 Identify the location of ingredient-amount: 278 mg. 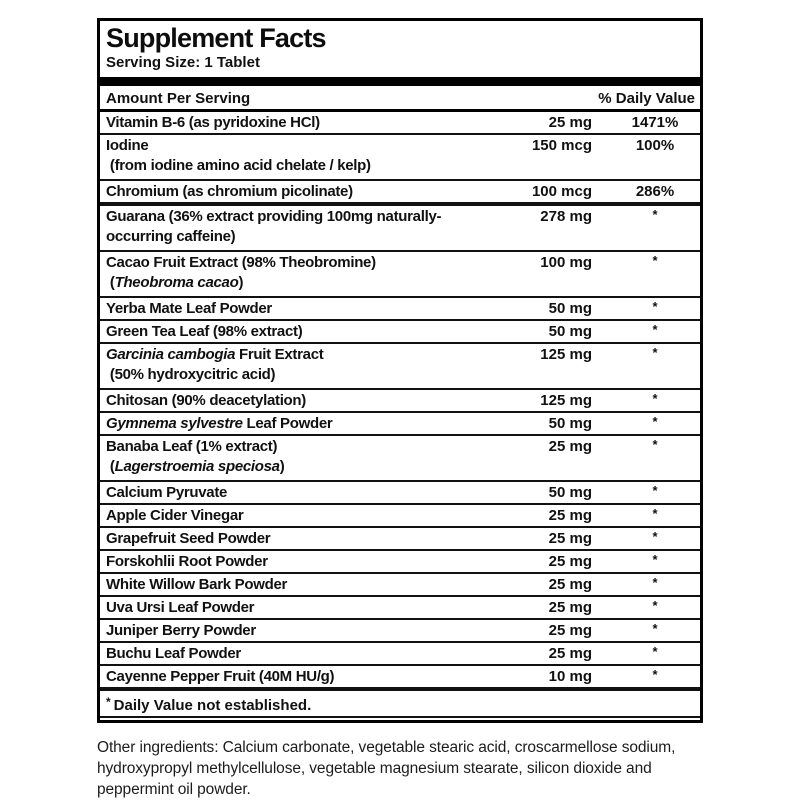
(566, 216).